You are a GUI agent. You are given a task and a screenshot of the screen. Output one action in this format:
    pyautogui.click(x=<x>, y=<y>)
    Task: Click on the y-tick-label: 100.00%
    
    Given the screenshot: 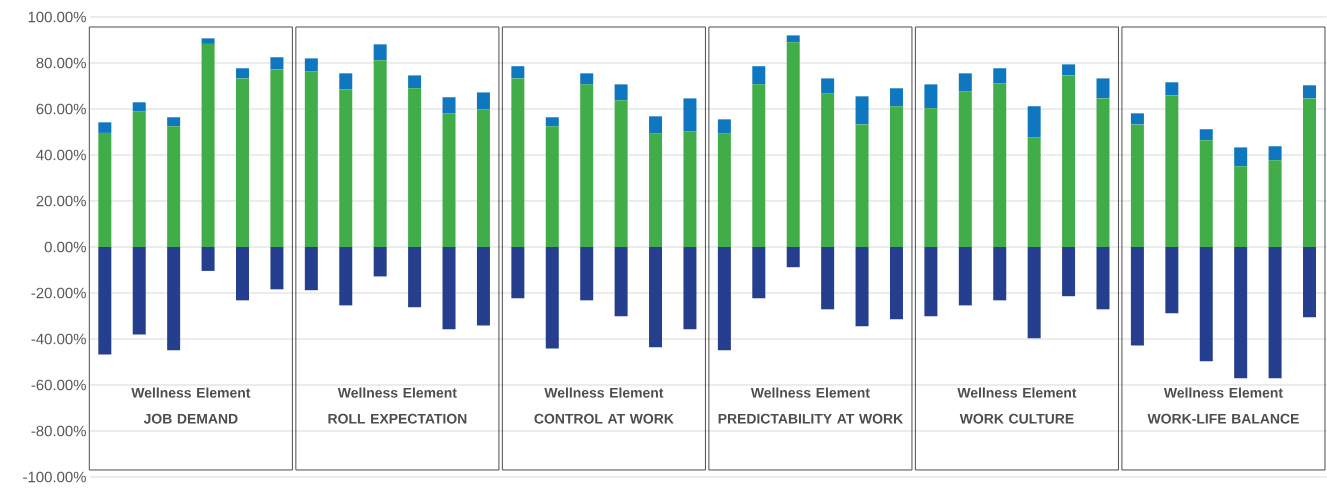 What is the action you would take?
    pyautogui.click(x=57, y=17)
    